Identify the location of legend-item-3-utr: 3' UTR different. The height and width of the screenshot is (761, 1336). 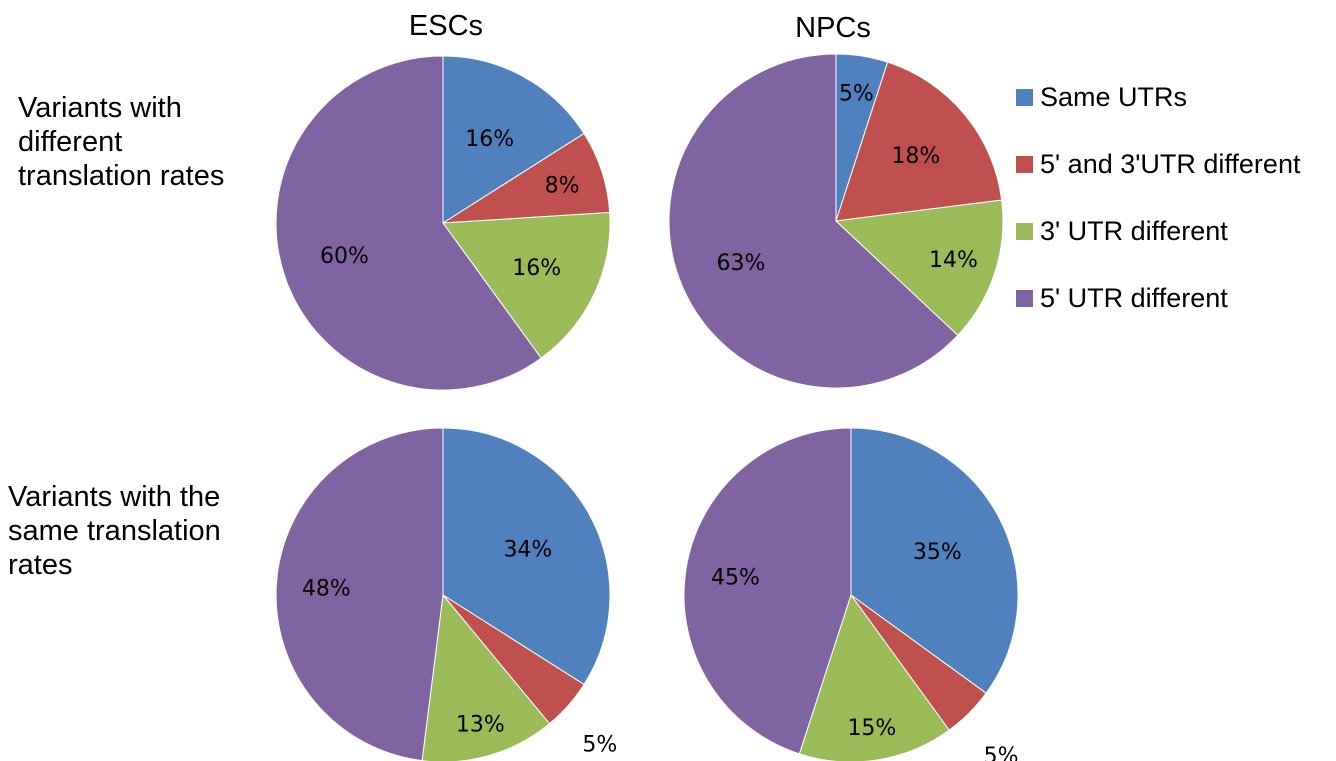
(1158, 231).